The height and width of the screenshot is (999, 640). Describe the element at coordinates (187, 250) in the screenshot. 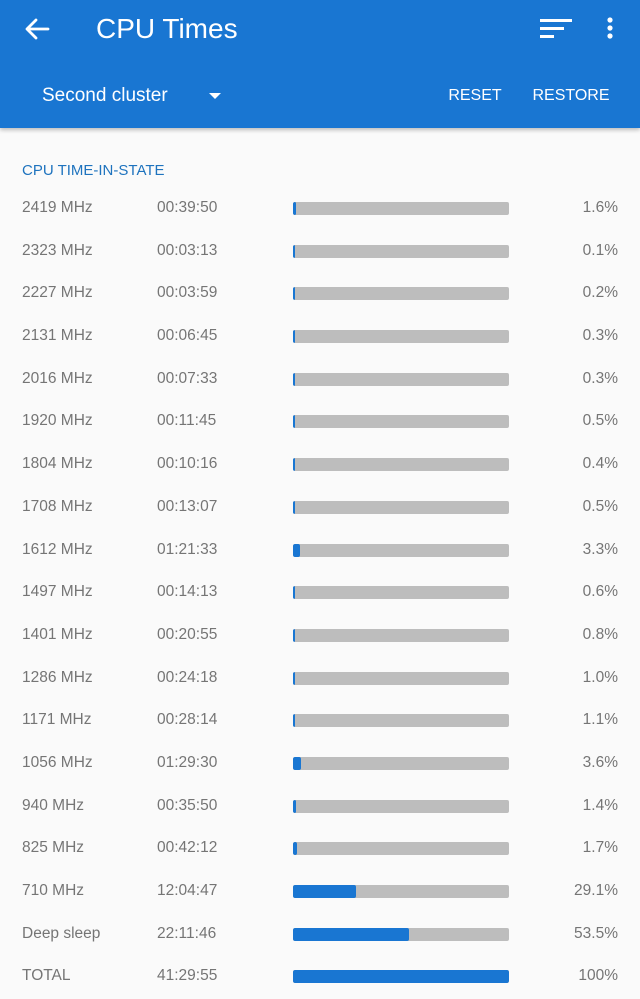

I see `time-value: 00:03:13` at that location.